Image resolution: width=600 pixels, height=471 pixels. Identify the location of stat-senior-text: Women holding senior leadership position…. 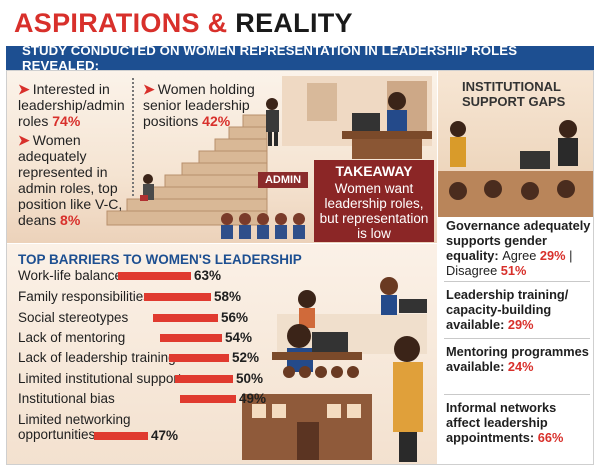
(199, 105).